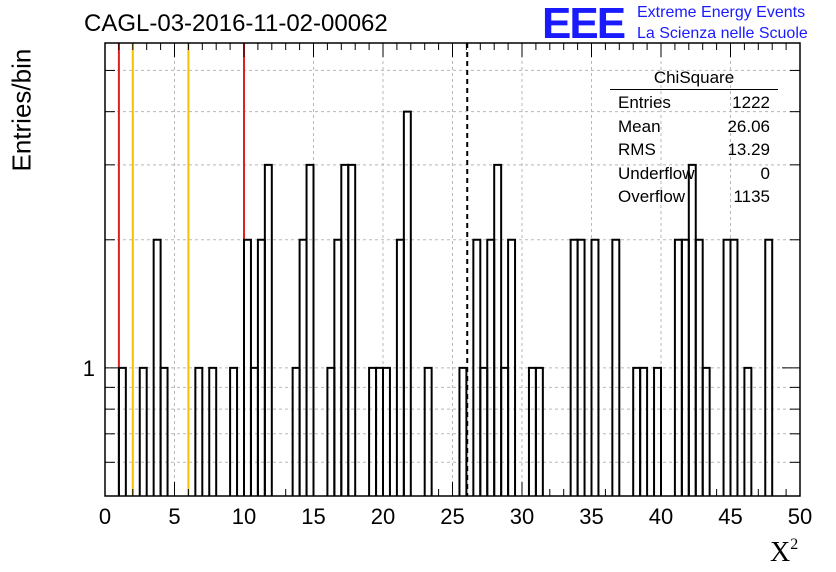 The height and width of the screenshot is (572, 836). I want to click on stats-value: 26.06, so click(748, 126).